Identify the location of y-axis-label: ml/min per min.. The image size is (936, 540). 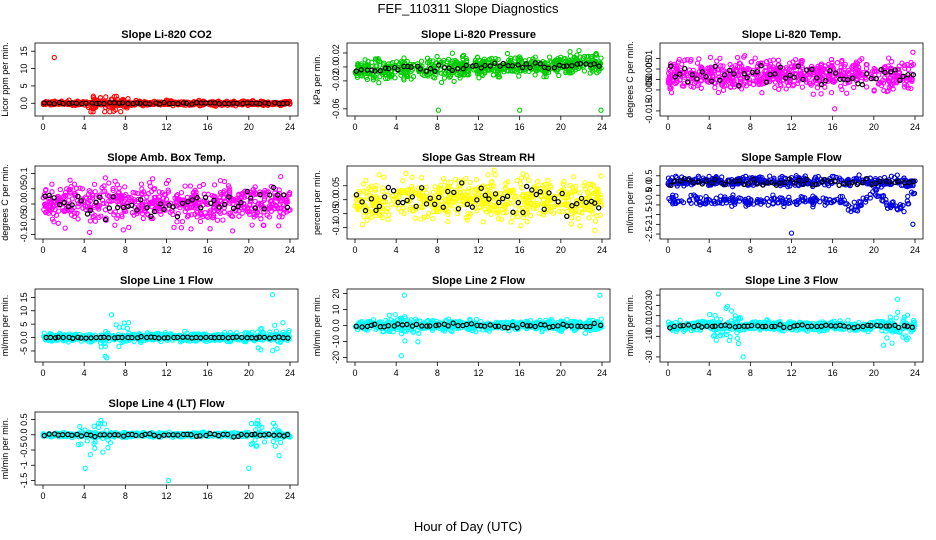
(317, 326).